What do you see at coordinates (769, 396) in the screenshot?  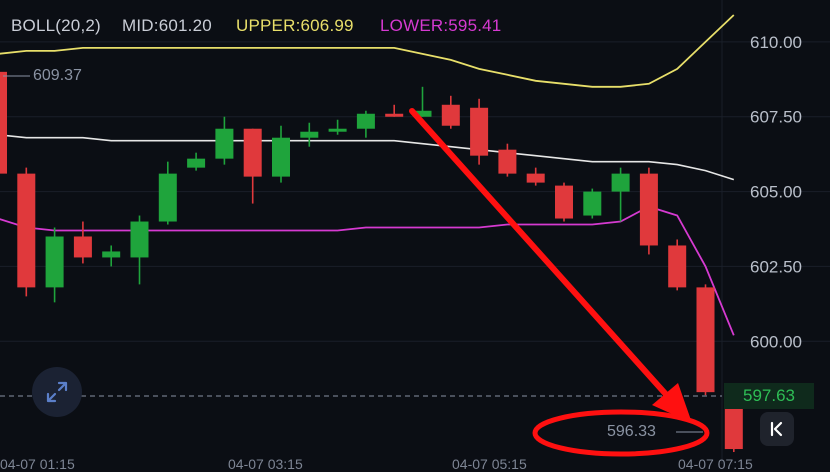 I see `last-price-tag: 597.63` at bounding box center [769, 396].